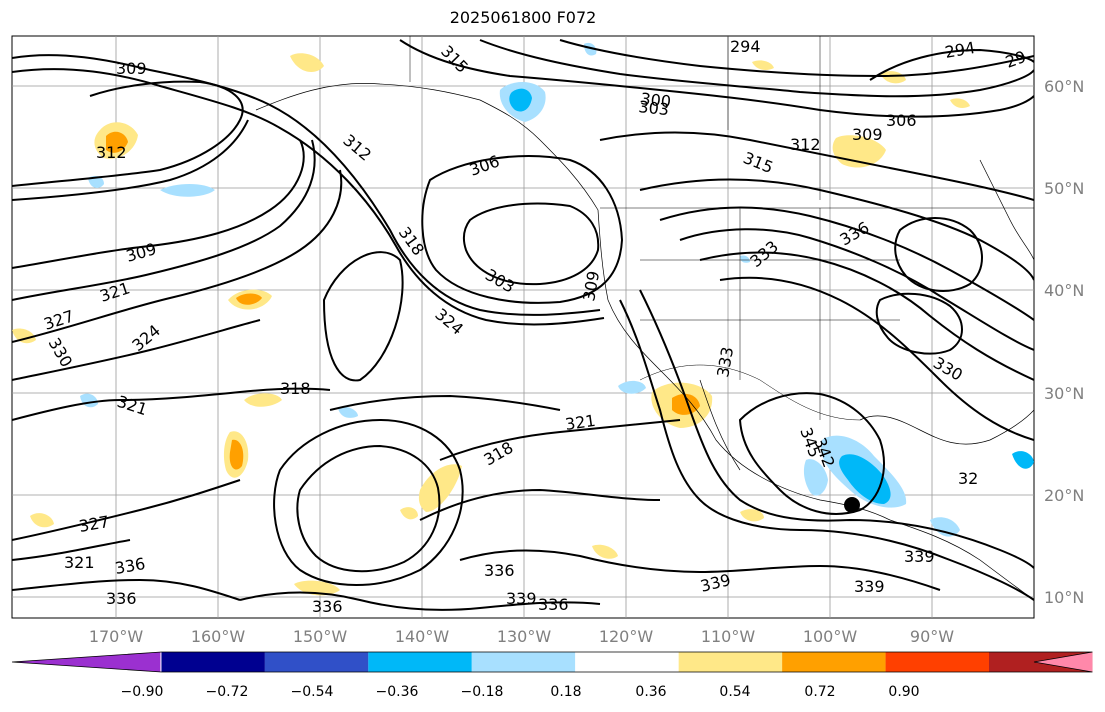 Image resolution: width=1105 pixels, height=712 pixels. What do you see at coordinates (932, 636) in the screenshot?
I see `lon-label: 90°W` at bounding box center [932, 636].